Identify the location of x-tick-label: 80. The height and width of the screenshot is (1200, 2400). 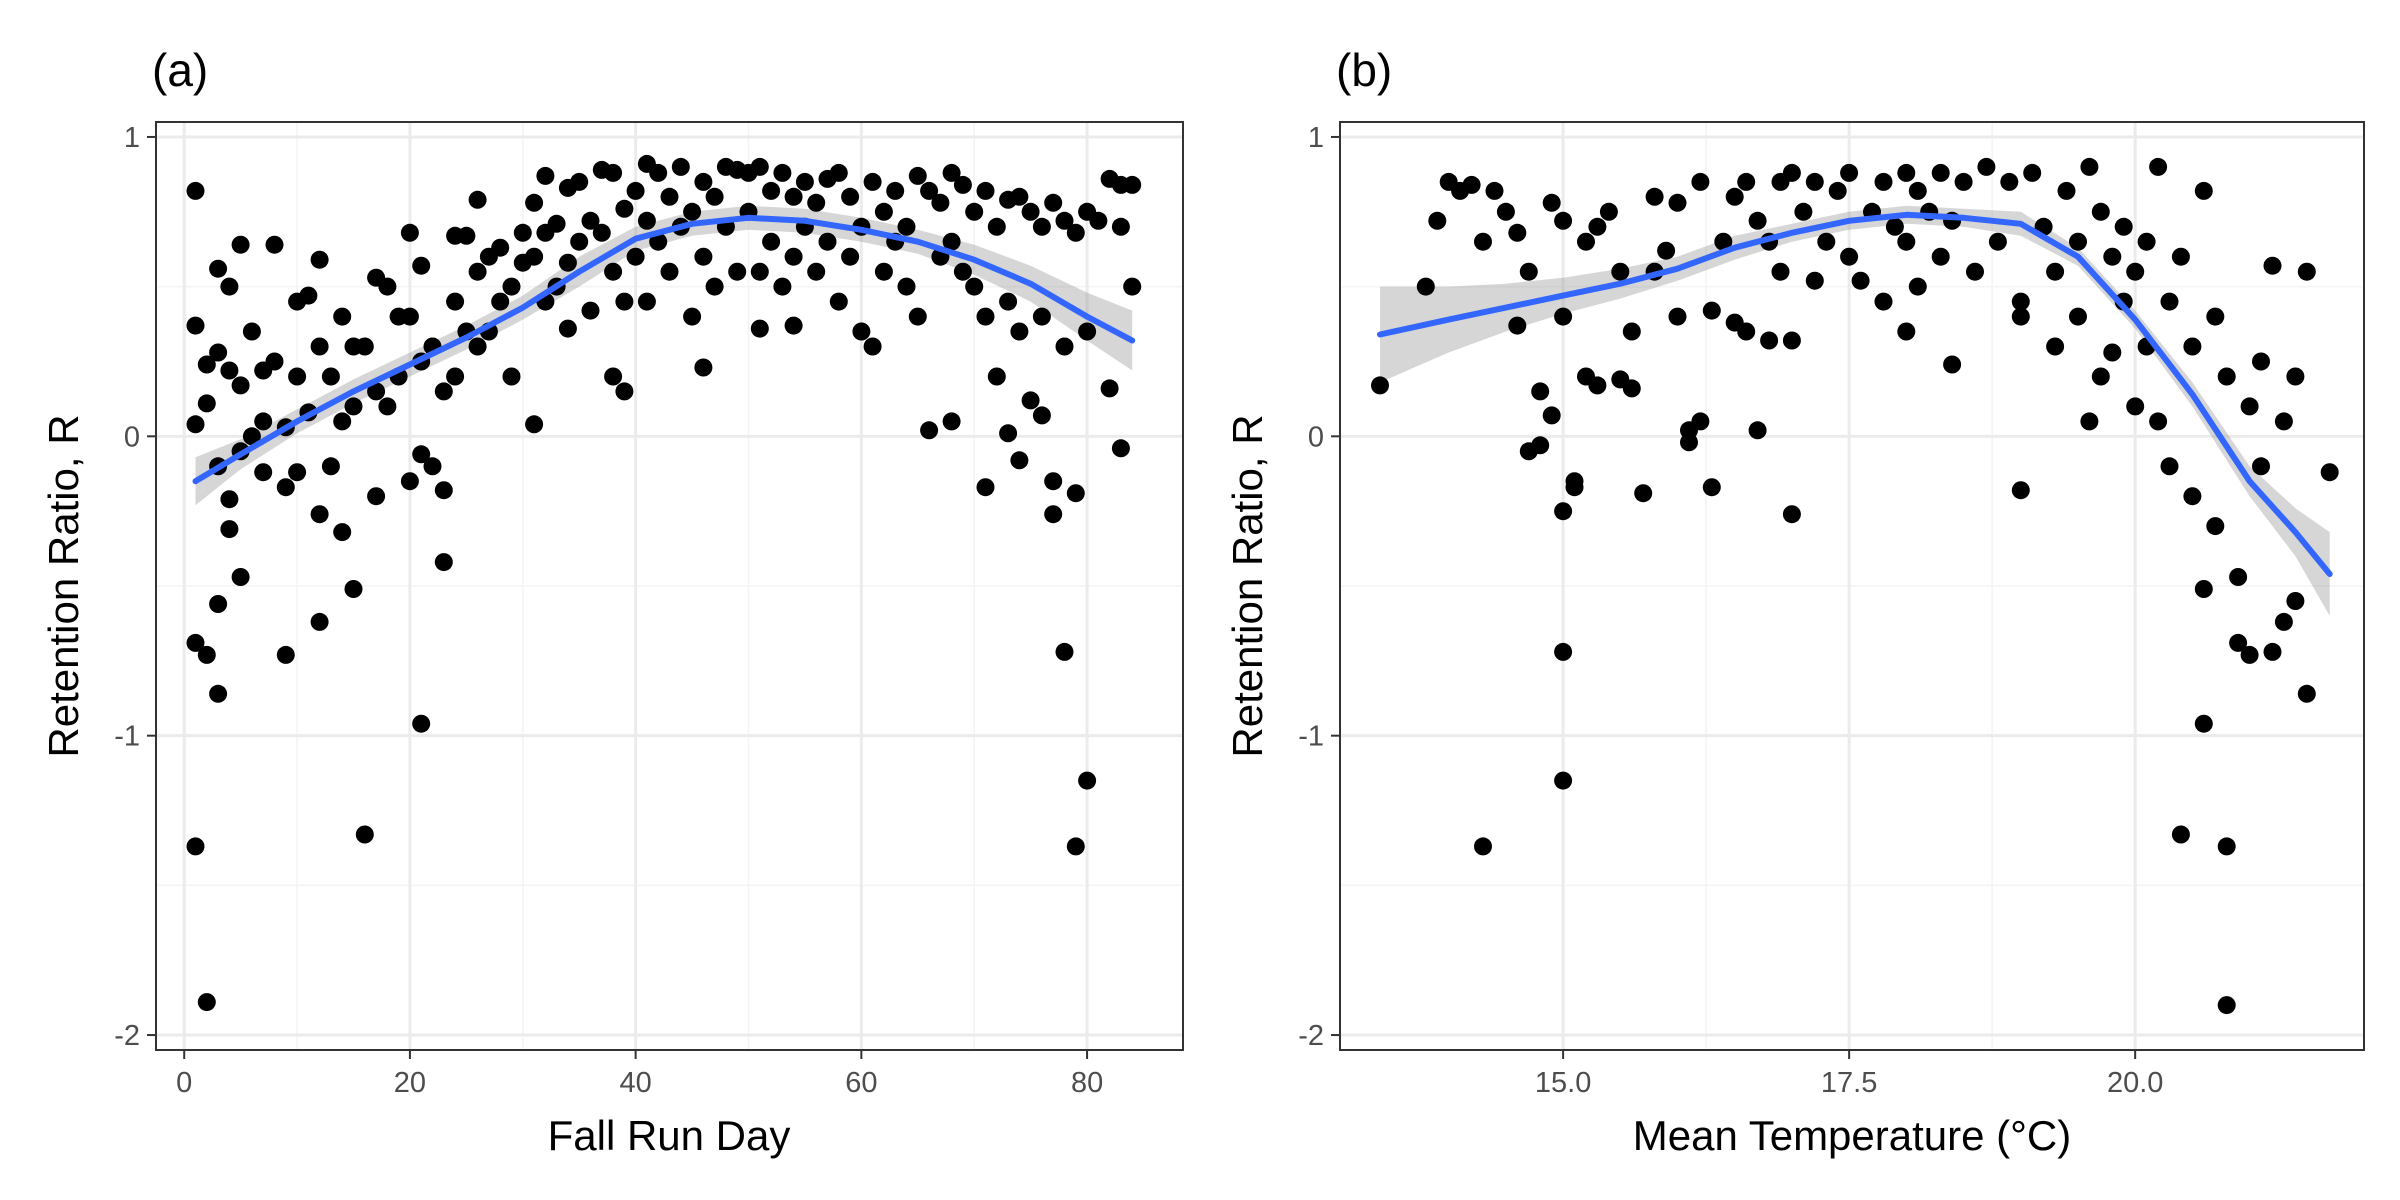
(1087, 1083).